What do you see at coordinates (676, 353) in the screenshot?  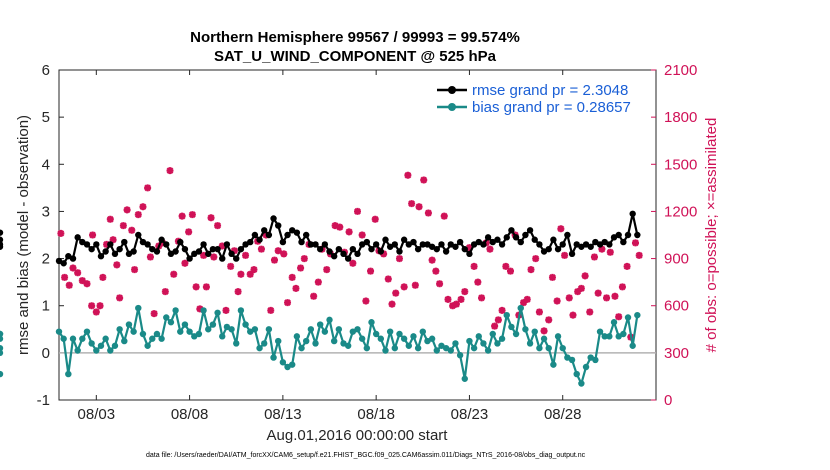 I see `right-tick-label: 300` at bounding box center [676, 353].